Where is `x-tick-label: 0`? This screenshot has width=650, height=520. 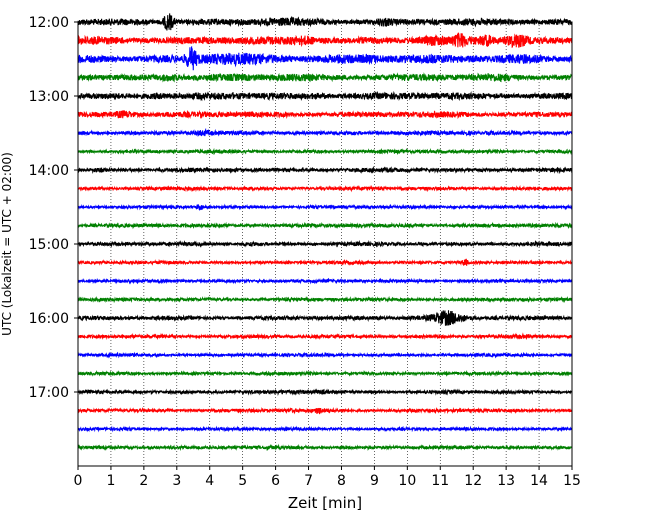
x-tick-label: 0 is located at coordinates (78, 481).